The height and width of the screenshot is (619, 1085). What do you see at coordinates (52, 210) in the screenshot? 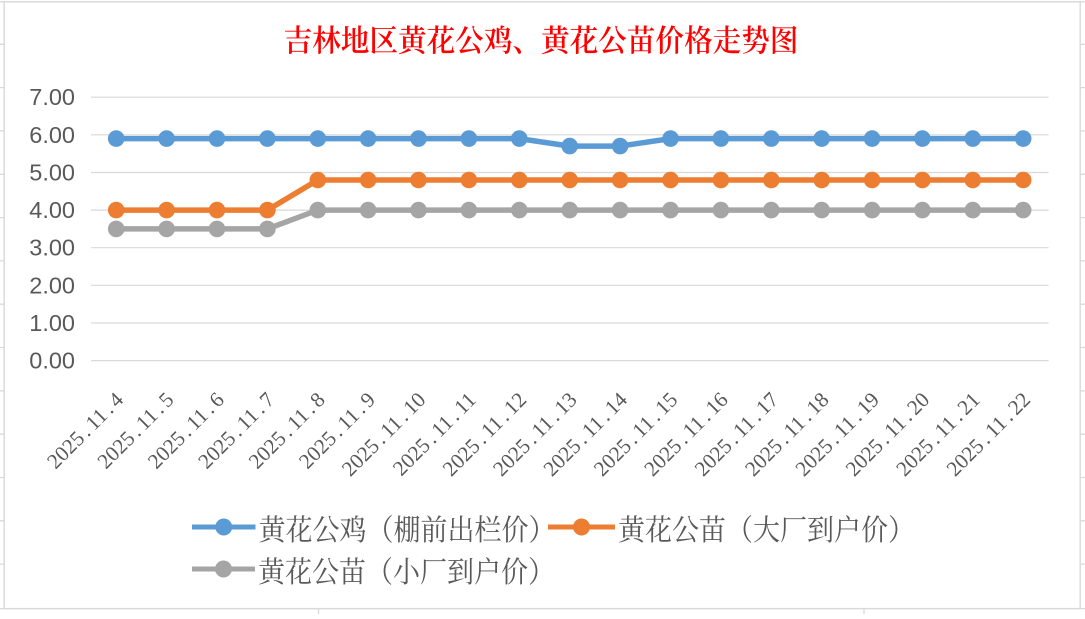
I see `svg-text: 4.00` at bounding box center [52, 210].